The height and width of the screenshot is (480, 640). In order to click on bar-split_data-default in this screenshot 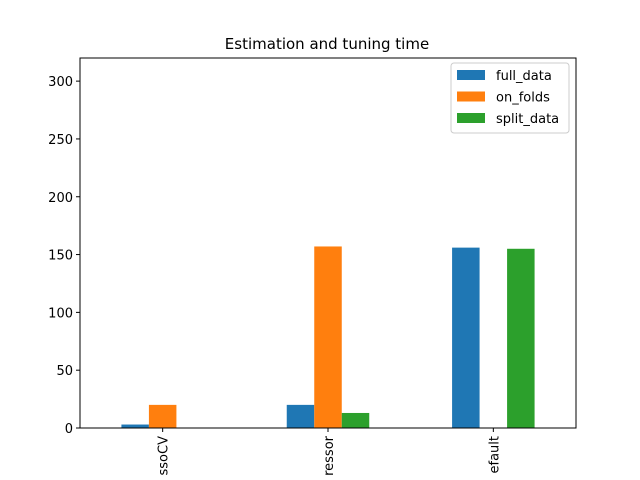, I will do `click(521, 338)`.